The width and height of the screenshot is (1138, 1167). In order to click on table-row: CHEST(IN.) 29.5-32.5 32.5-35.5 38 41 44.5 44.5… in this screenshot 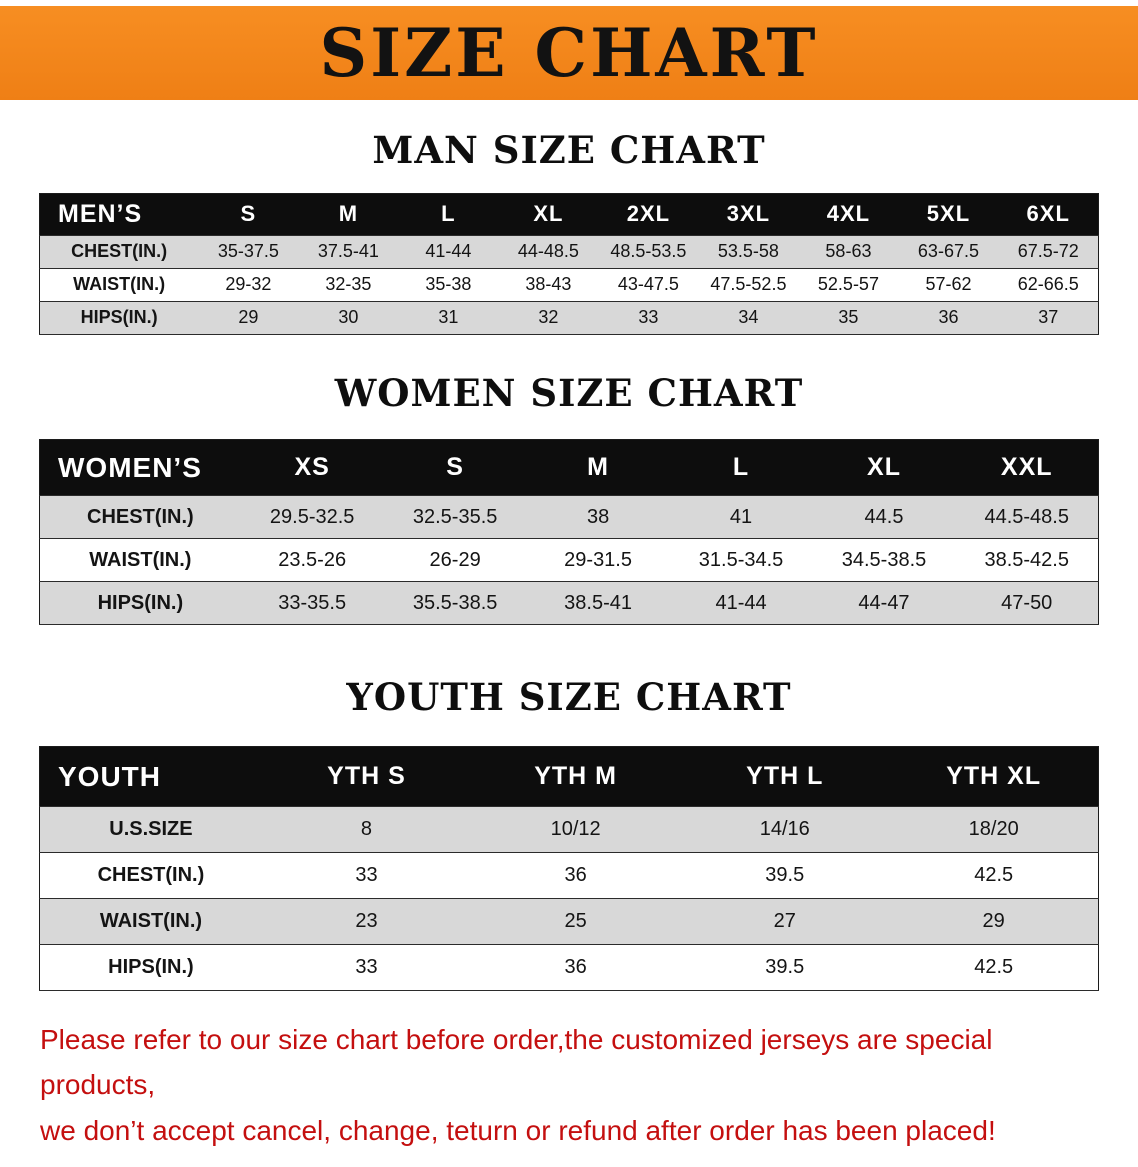, I will do `click(569, 517)`.